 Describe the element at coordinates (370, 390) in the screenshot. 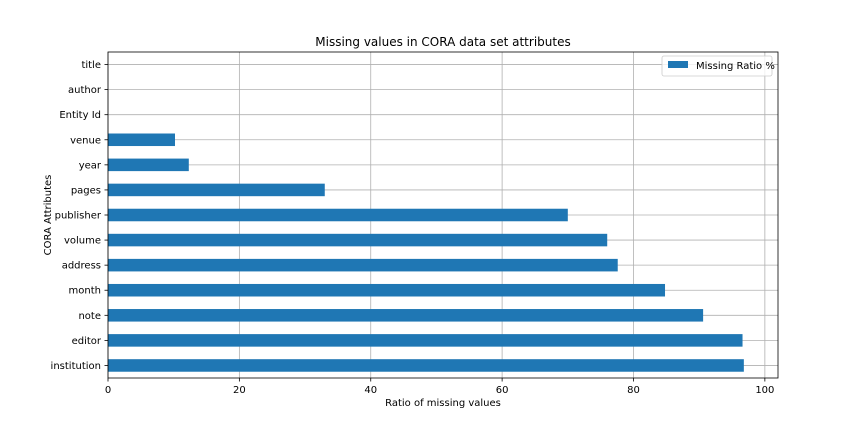

I see `x-tick-label: 40` at that location.